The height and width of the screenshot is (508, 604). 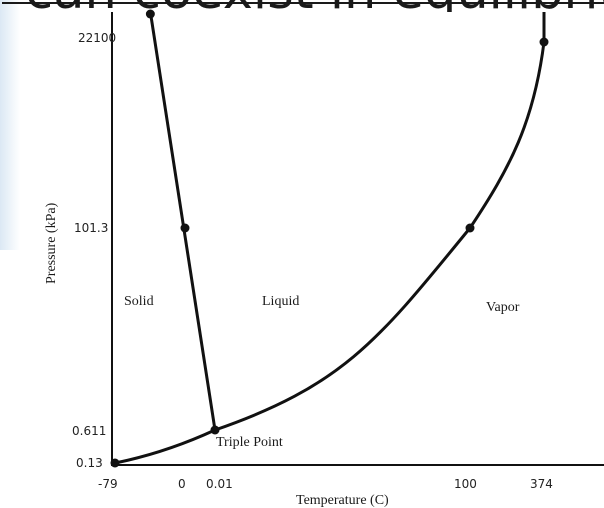 What do you see at coordinates (182, 484) in the screenshot?
I see `x-tick-label-0: 0` at bounding box center [182, 484].